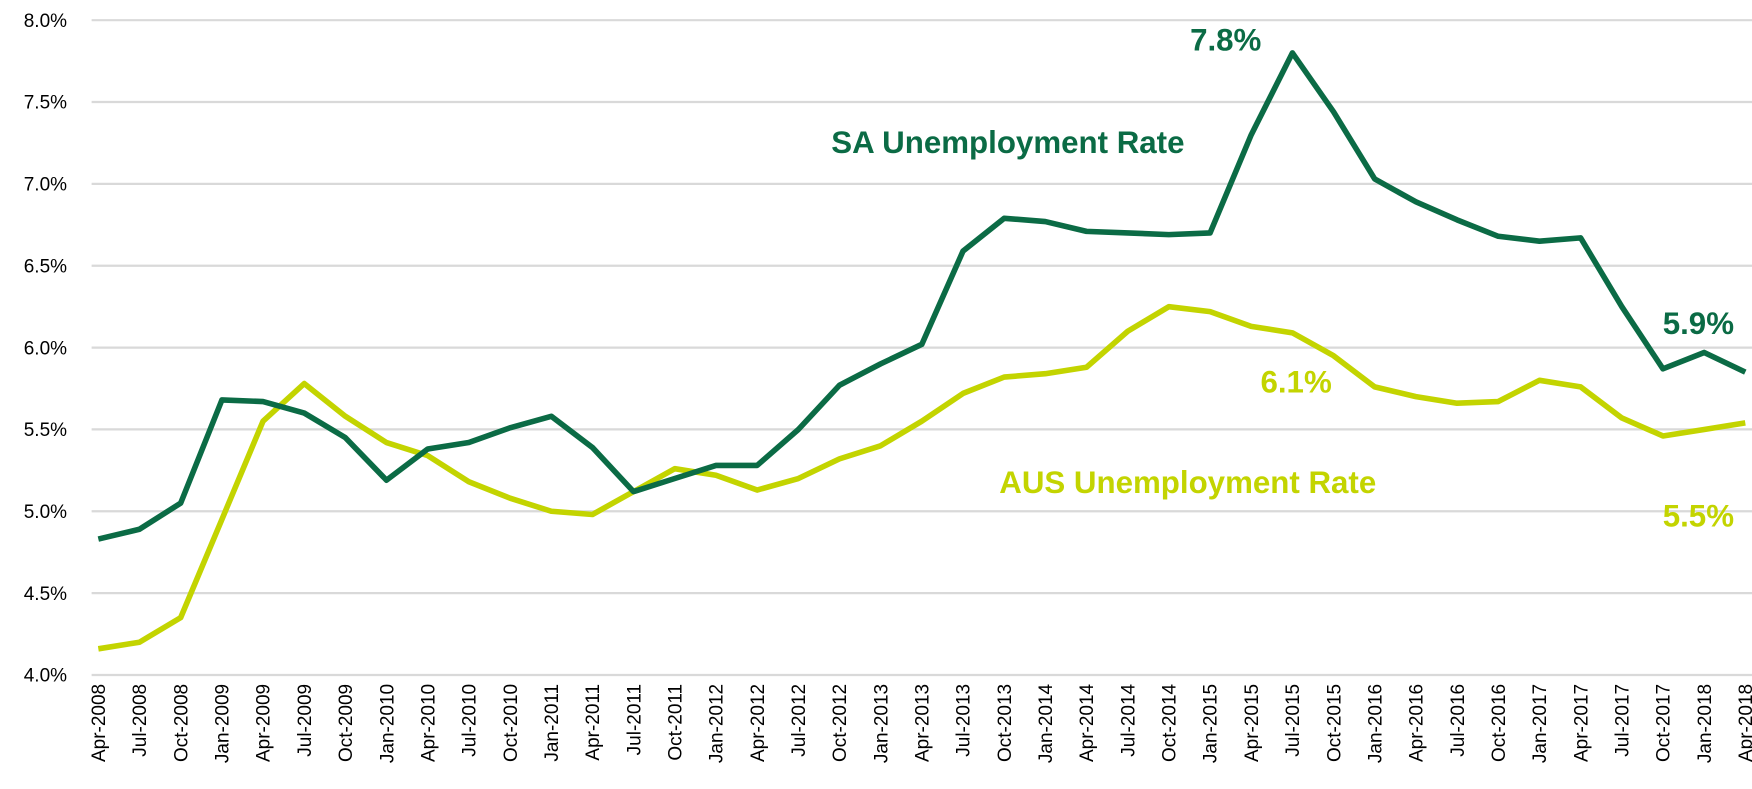 Image resolution: width=1752 pixels, height=789 pixels. Describe the element at coordinates (1211, 723) in the screenshot. I see `x-tick-label: Jan-2015` at that location.